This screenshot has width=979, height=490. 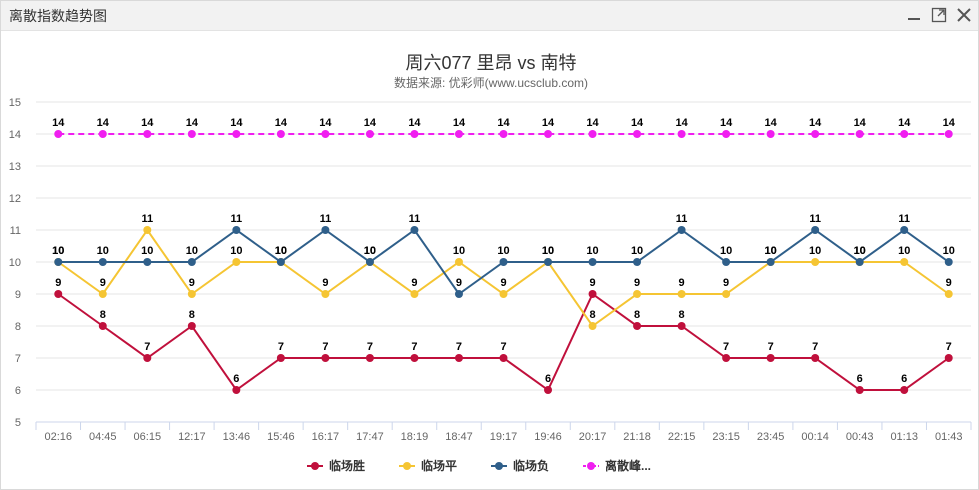 I want to click on legend-marker, so click(x=591, y=466).